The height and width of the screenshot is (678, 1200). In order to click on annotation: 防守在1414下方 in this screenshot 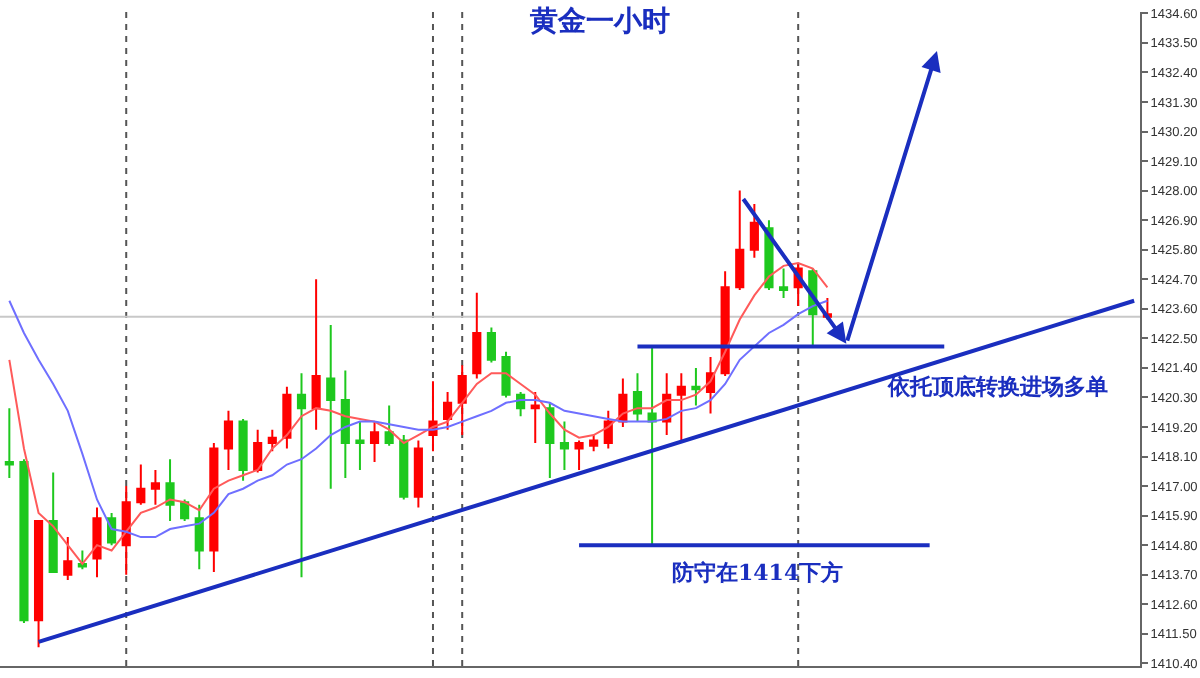, I will do `click(758, 573)`.